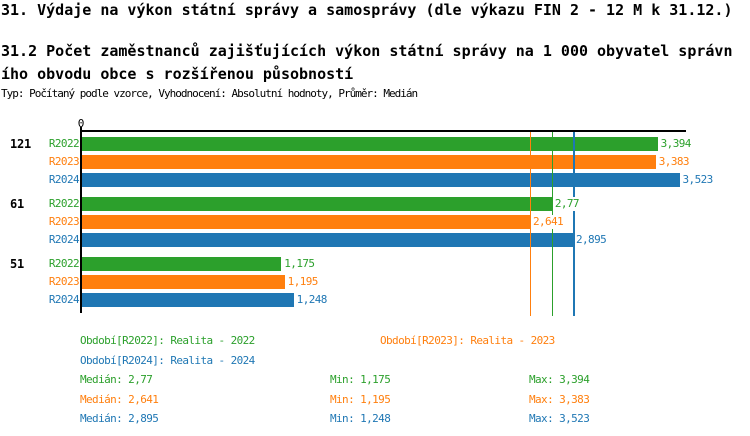 The image size is (750, 436). I want to click on bar-value-label: 1,248, so click(311, 300).